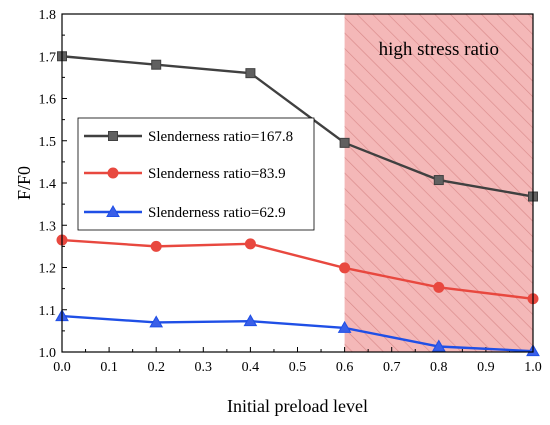 The width and height of the screenshot is (550, 425). Describe the element at coordinates (48, 184) in the screenshot. I see `y-tick-label: 1.4` at that location.